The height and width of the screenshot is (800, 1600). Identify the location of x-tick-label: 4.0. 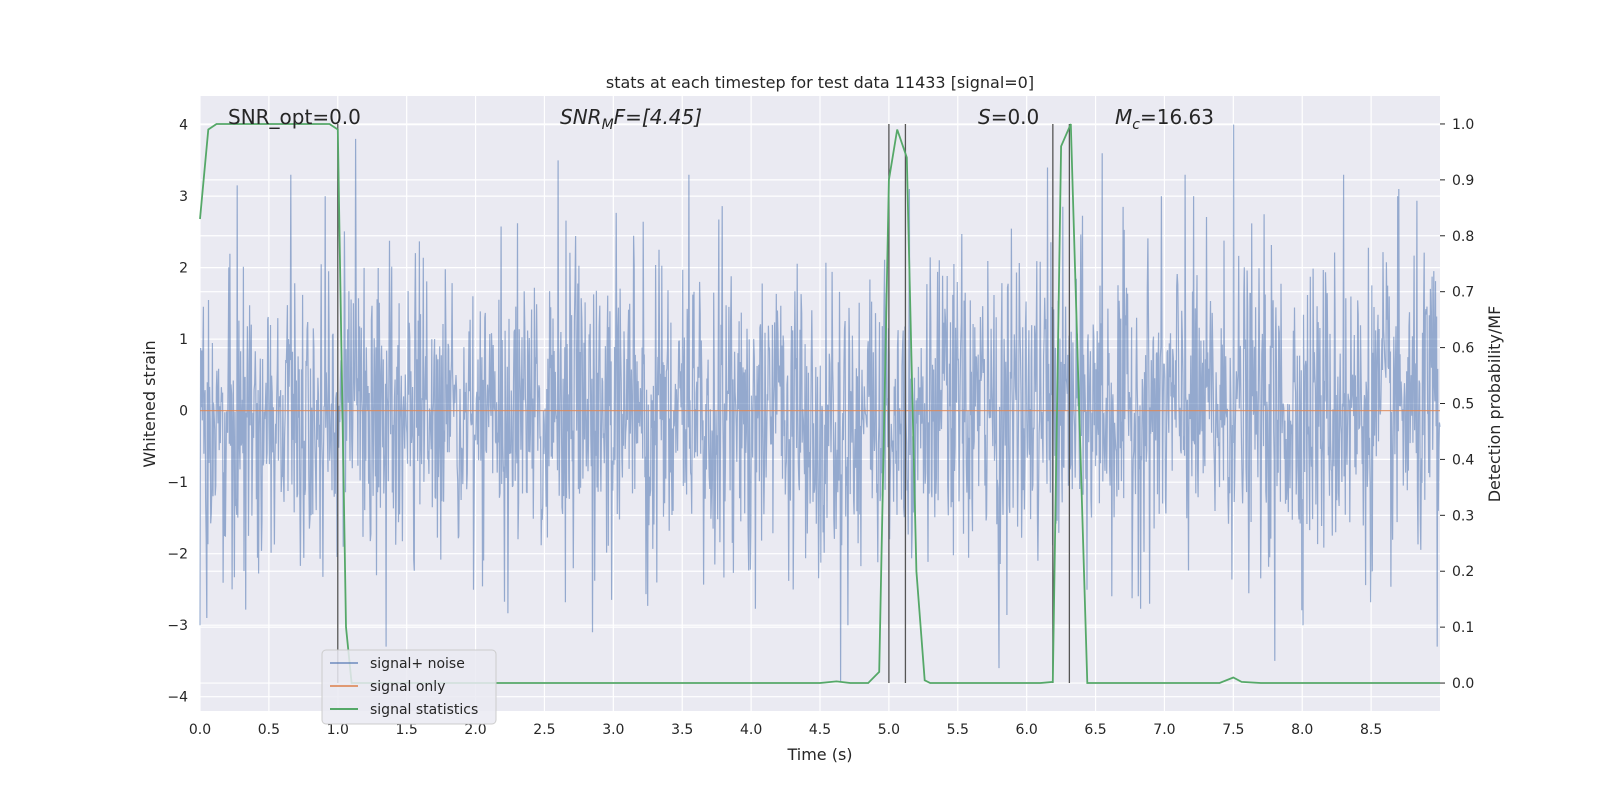
(751, 730).